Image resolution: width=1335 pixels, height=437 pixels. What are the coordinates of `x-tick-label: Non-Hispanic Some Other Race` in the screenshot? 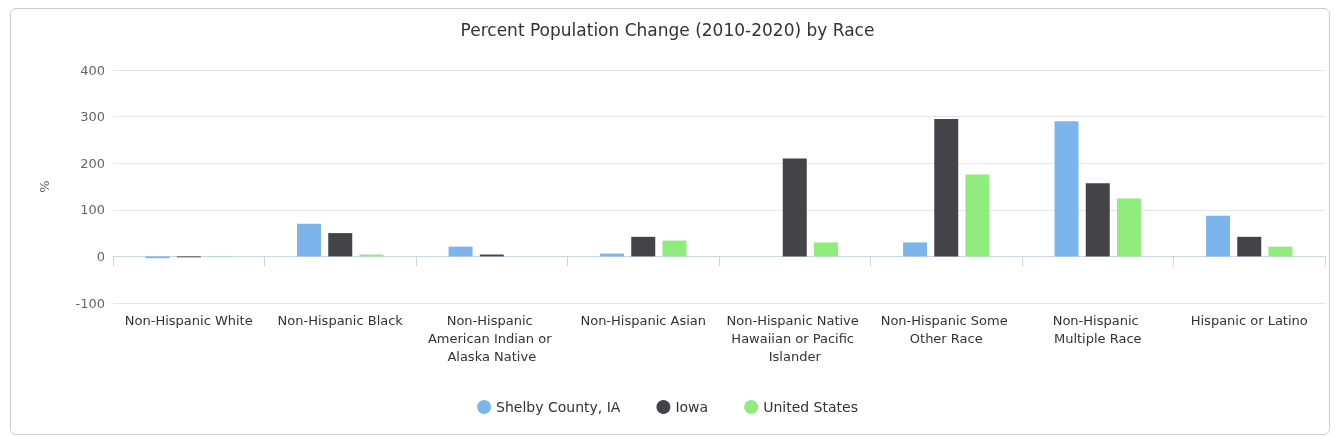 It's located at (946, 329).